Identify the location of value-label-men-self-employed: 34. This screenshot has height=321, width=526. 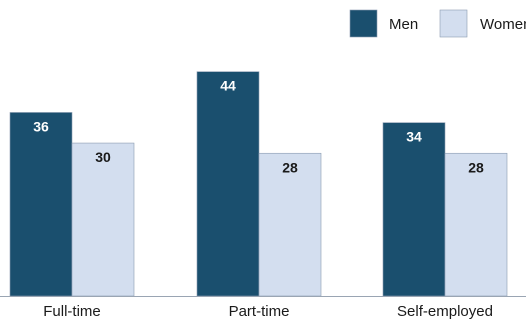
(414, 137).